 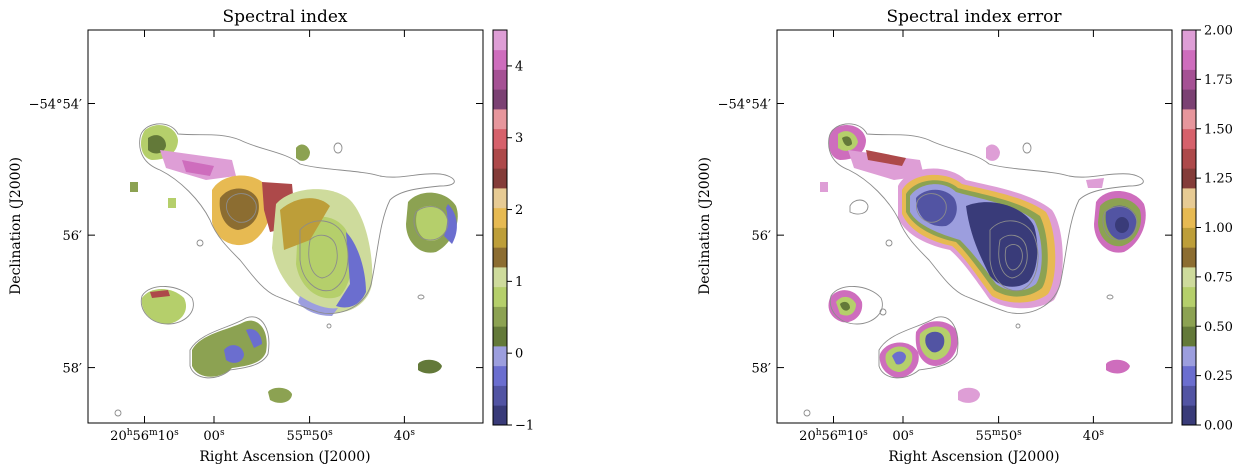 I want to click on err-bridge-red, so click(x=886, y=158).